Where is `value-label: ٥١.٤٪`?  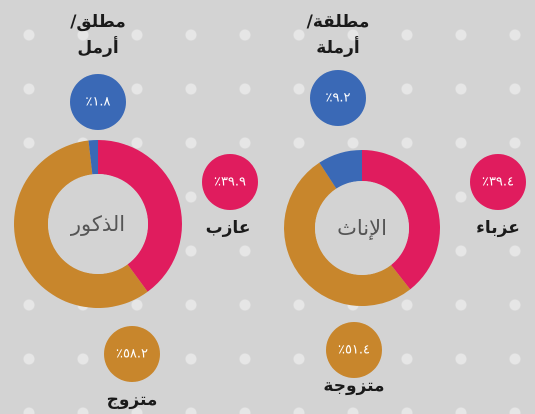 value-label: ٥١.٤٪ is located at coordinates (354, 350).